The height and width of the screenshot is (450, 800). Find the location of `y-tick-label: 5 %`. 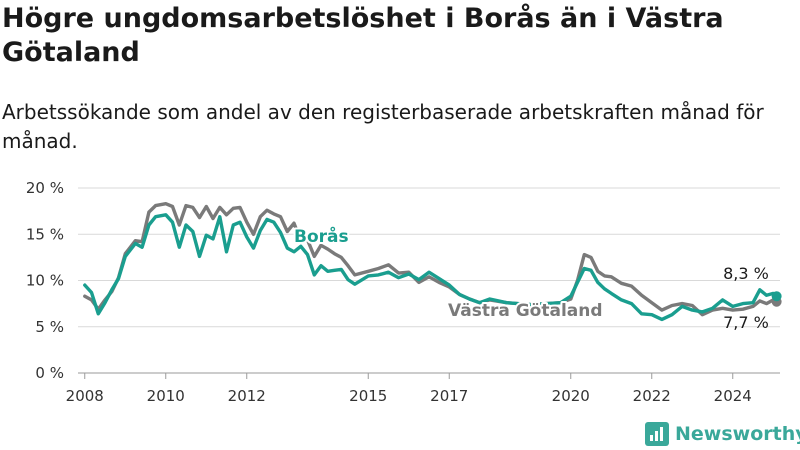

y-tick-label: 5 % is located at coordinates (49, 327).